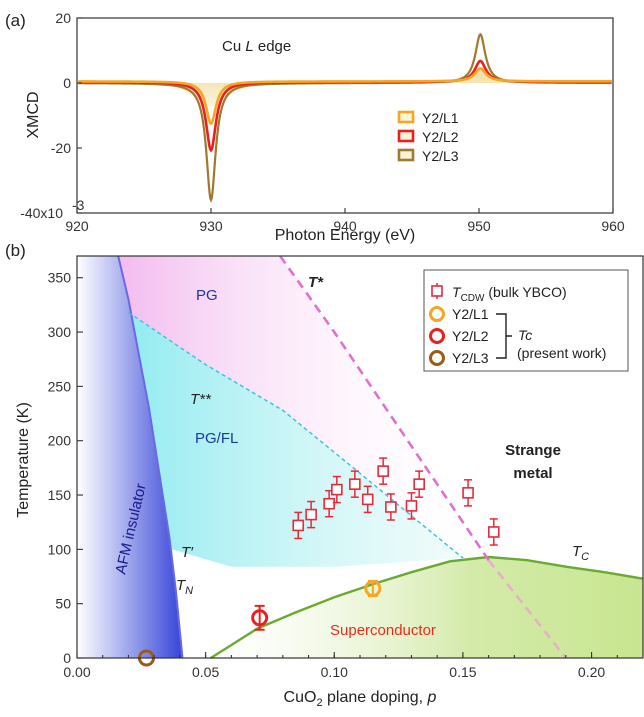  Describe the element at coordinates (613, 226) in the screenshot. I see `x-tick-label: 960` at that location.